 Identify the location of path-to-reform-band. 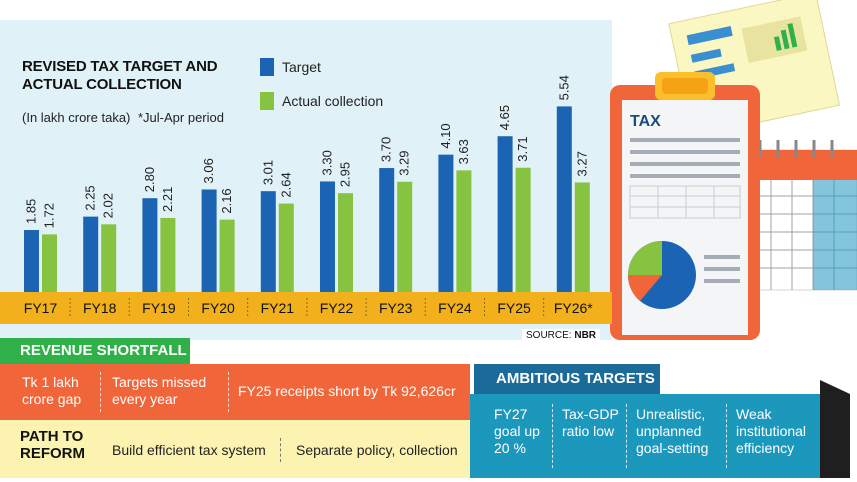
(235, 449).